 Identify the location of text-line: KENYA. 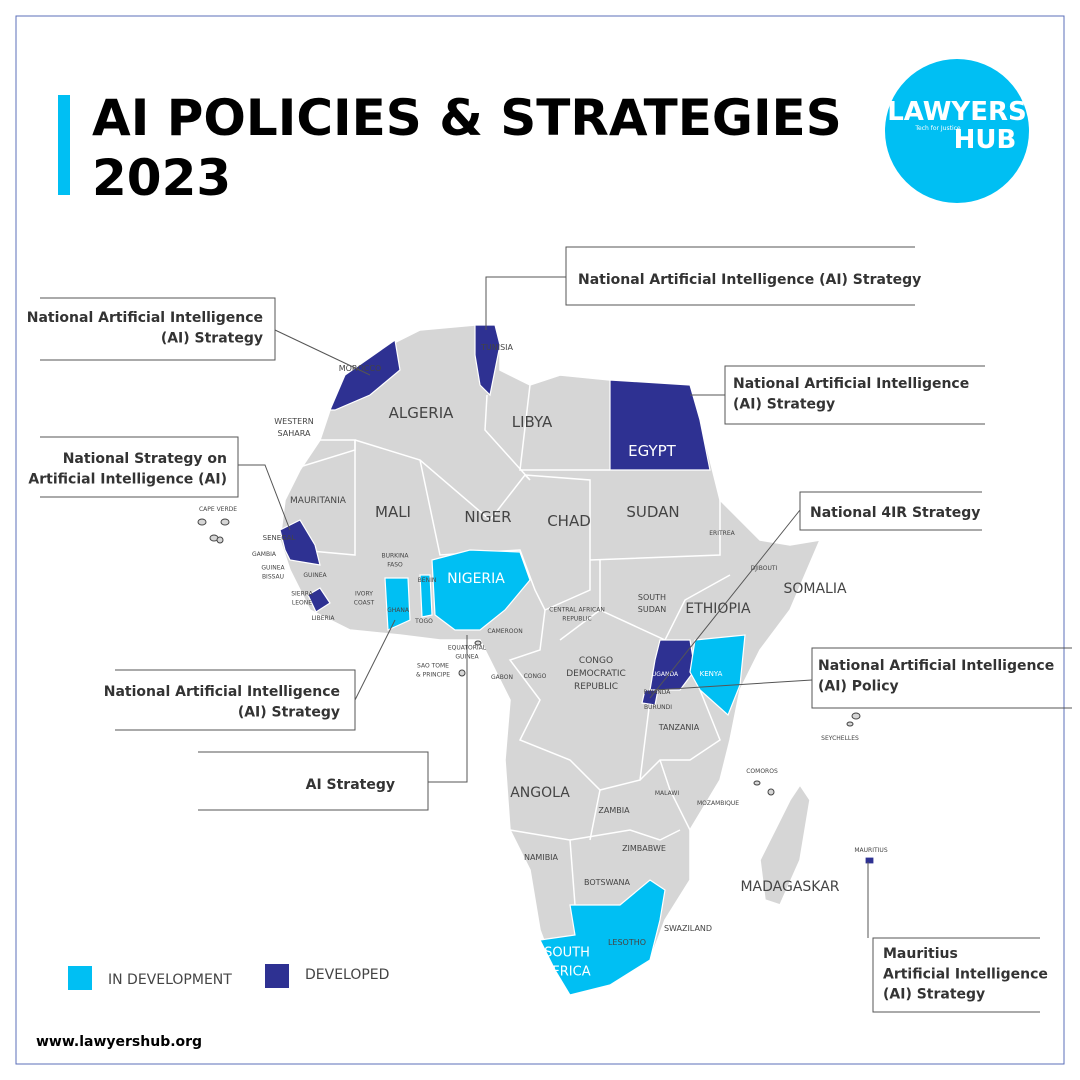
(711, 674).